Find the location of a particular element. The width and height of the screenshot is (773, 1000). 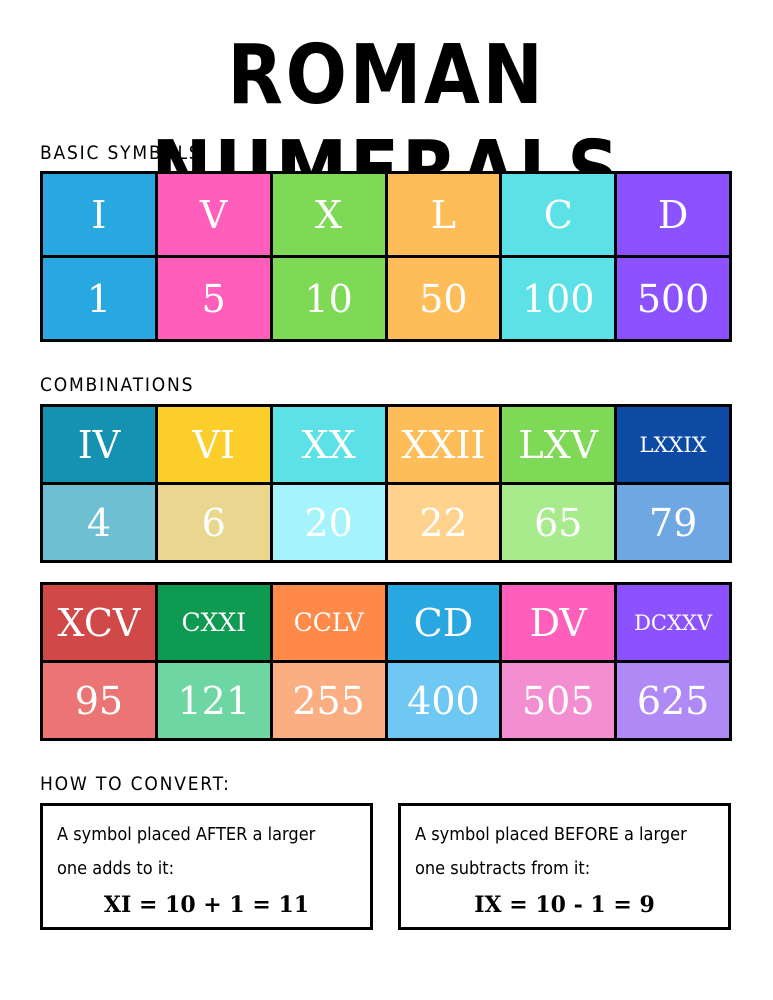

numeral-value-cell: 100 is located at coordinates (558, 298).